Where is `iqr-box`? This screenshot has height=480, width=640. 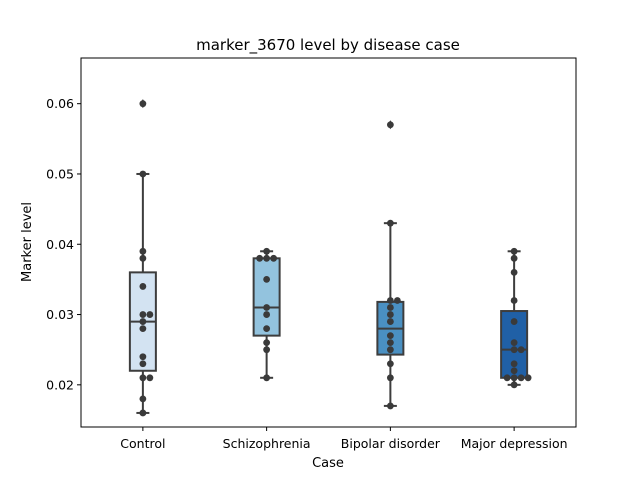
iqr-box is located at coordinates (266, 297).